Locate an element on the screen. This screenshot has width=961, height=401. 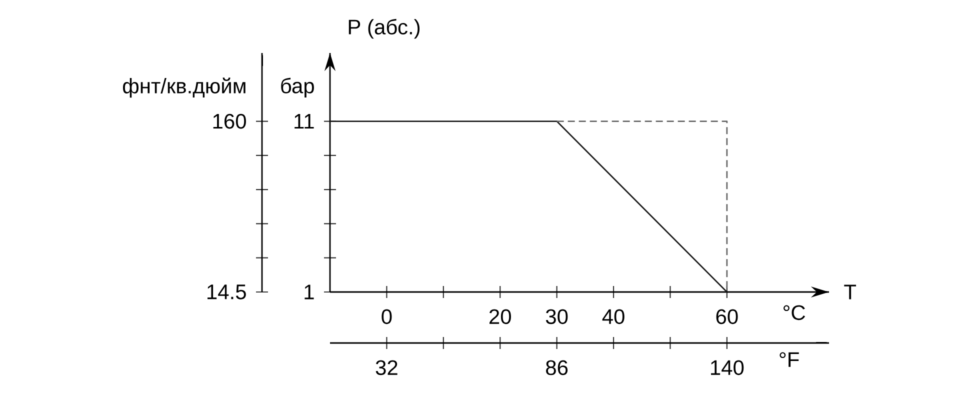
x2-tick-label: 140 is located at coordinates (727, 368).